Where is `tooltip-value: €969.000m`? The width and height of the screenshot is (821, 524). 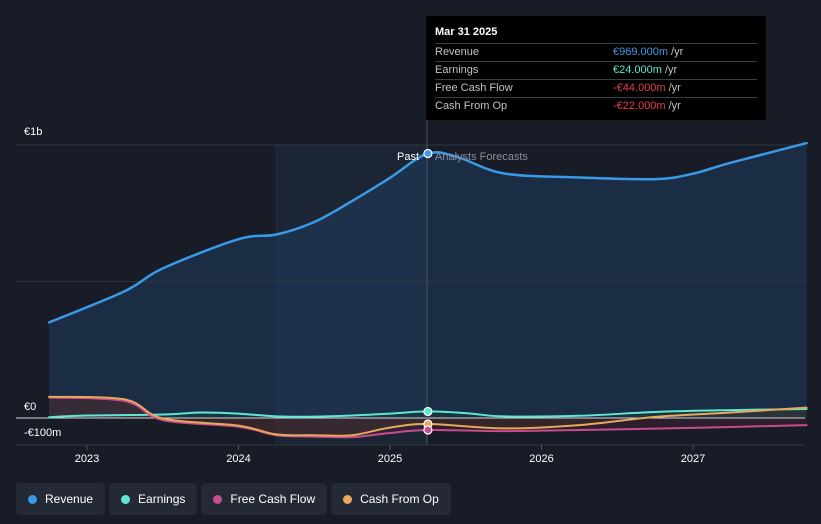
tooltip-value: €969.000m is located at coordinates (641, 52).